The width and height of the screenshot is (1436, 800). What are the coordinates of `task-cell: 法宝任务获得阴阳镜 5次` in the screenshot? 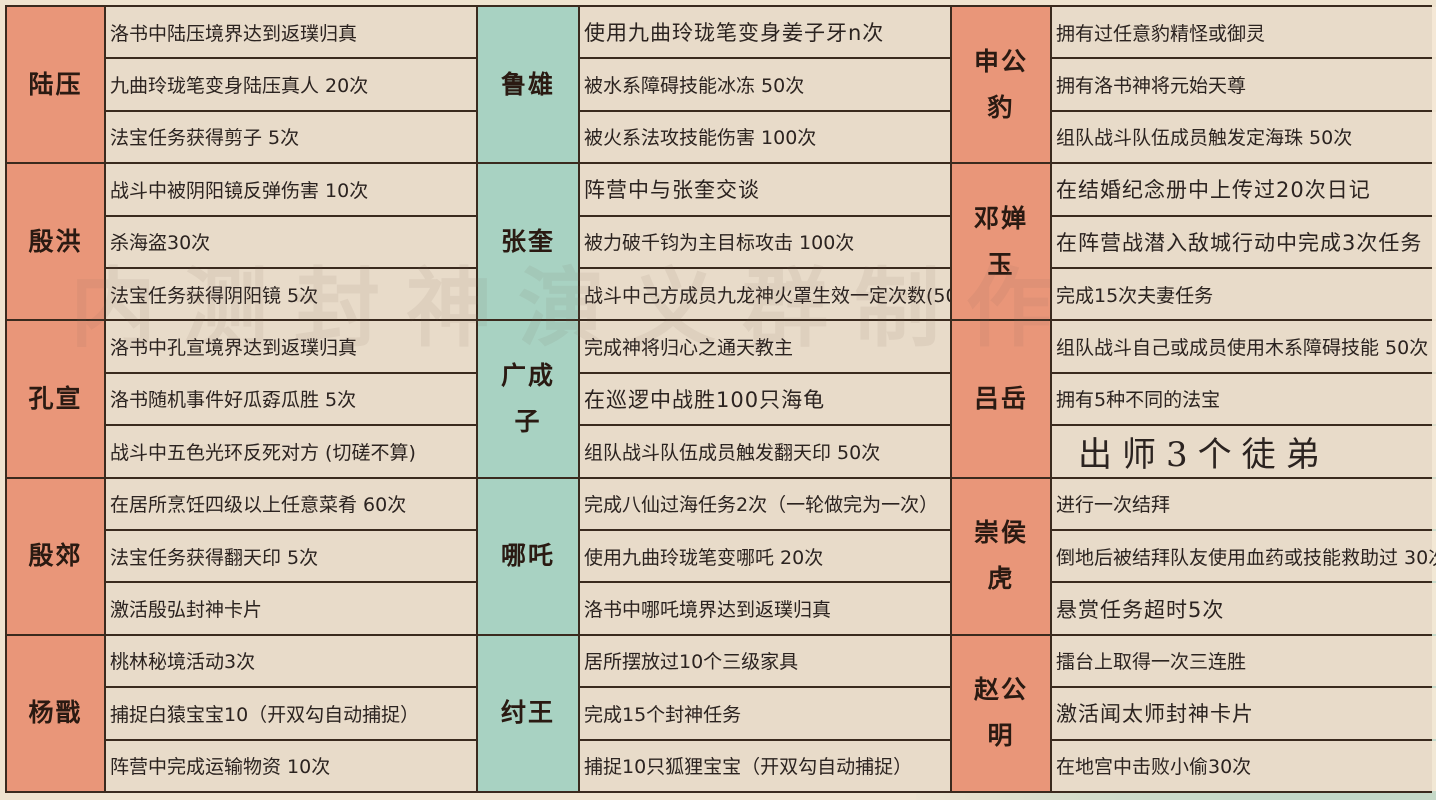 It's located at (291, 294).